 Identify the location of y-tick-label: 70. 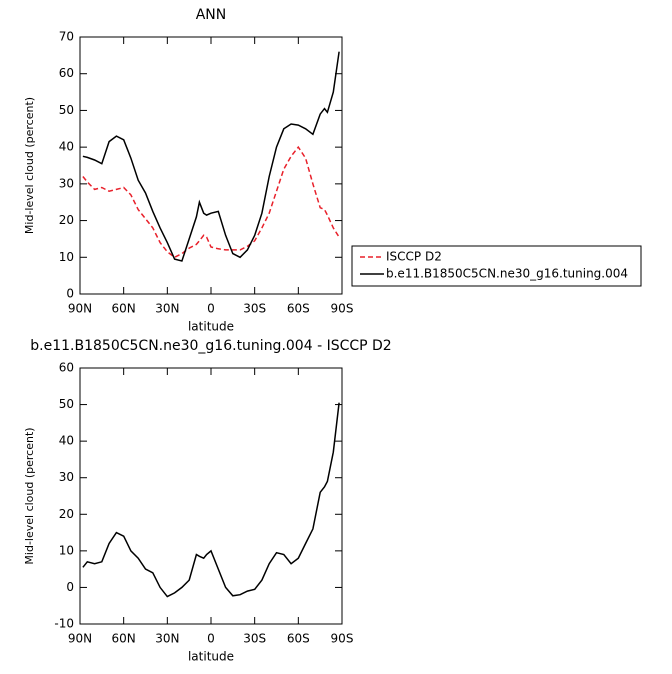
(66, 37).